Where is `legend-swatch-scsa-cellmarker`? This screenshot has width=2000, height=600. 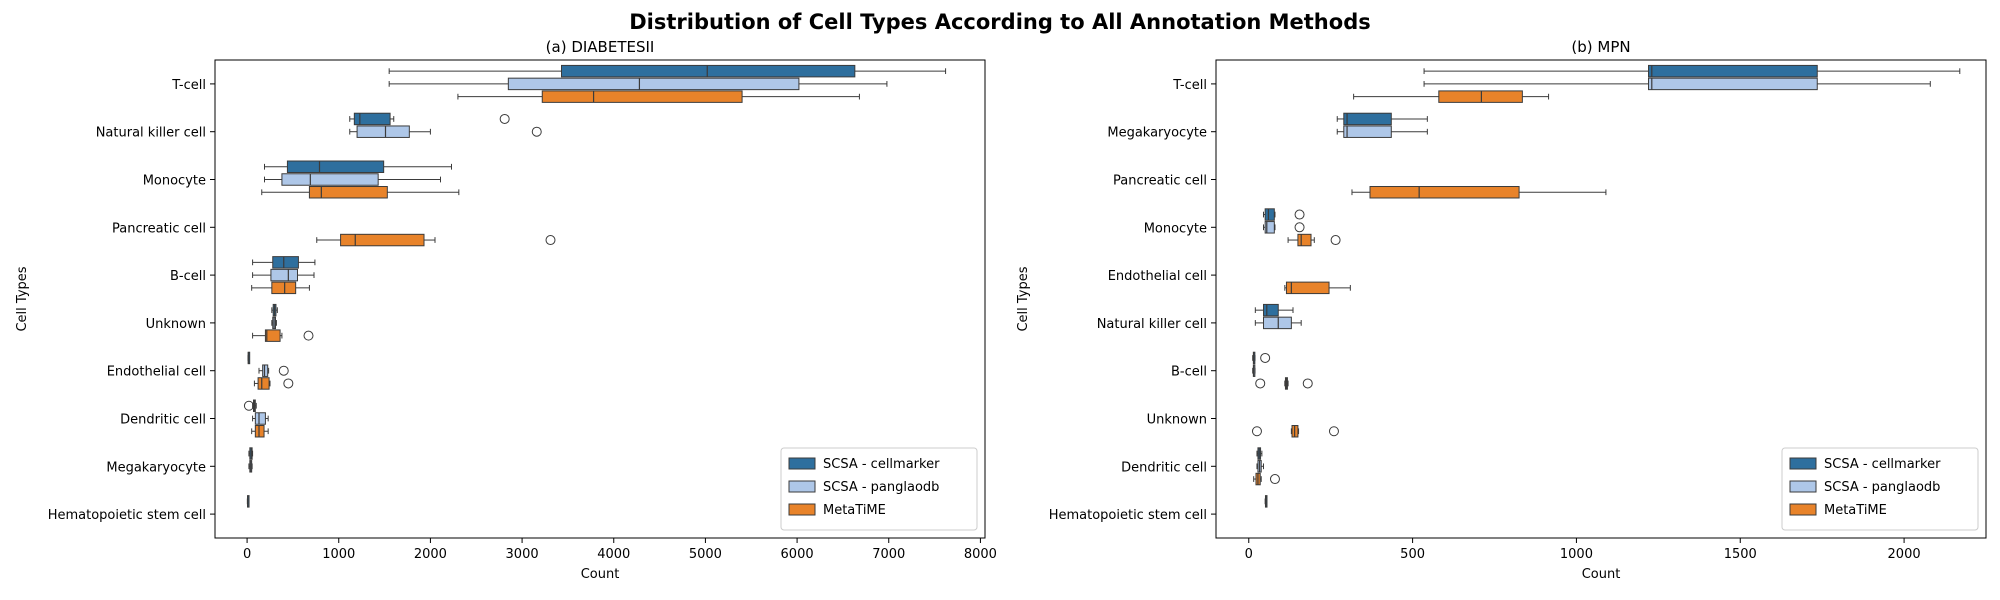 legend-swatch-scsa-cellmarker is located at coordinates (802, 463).